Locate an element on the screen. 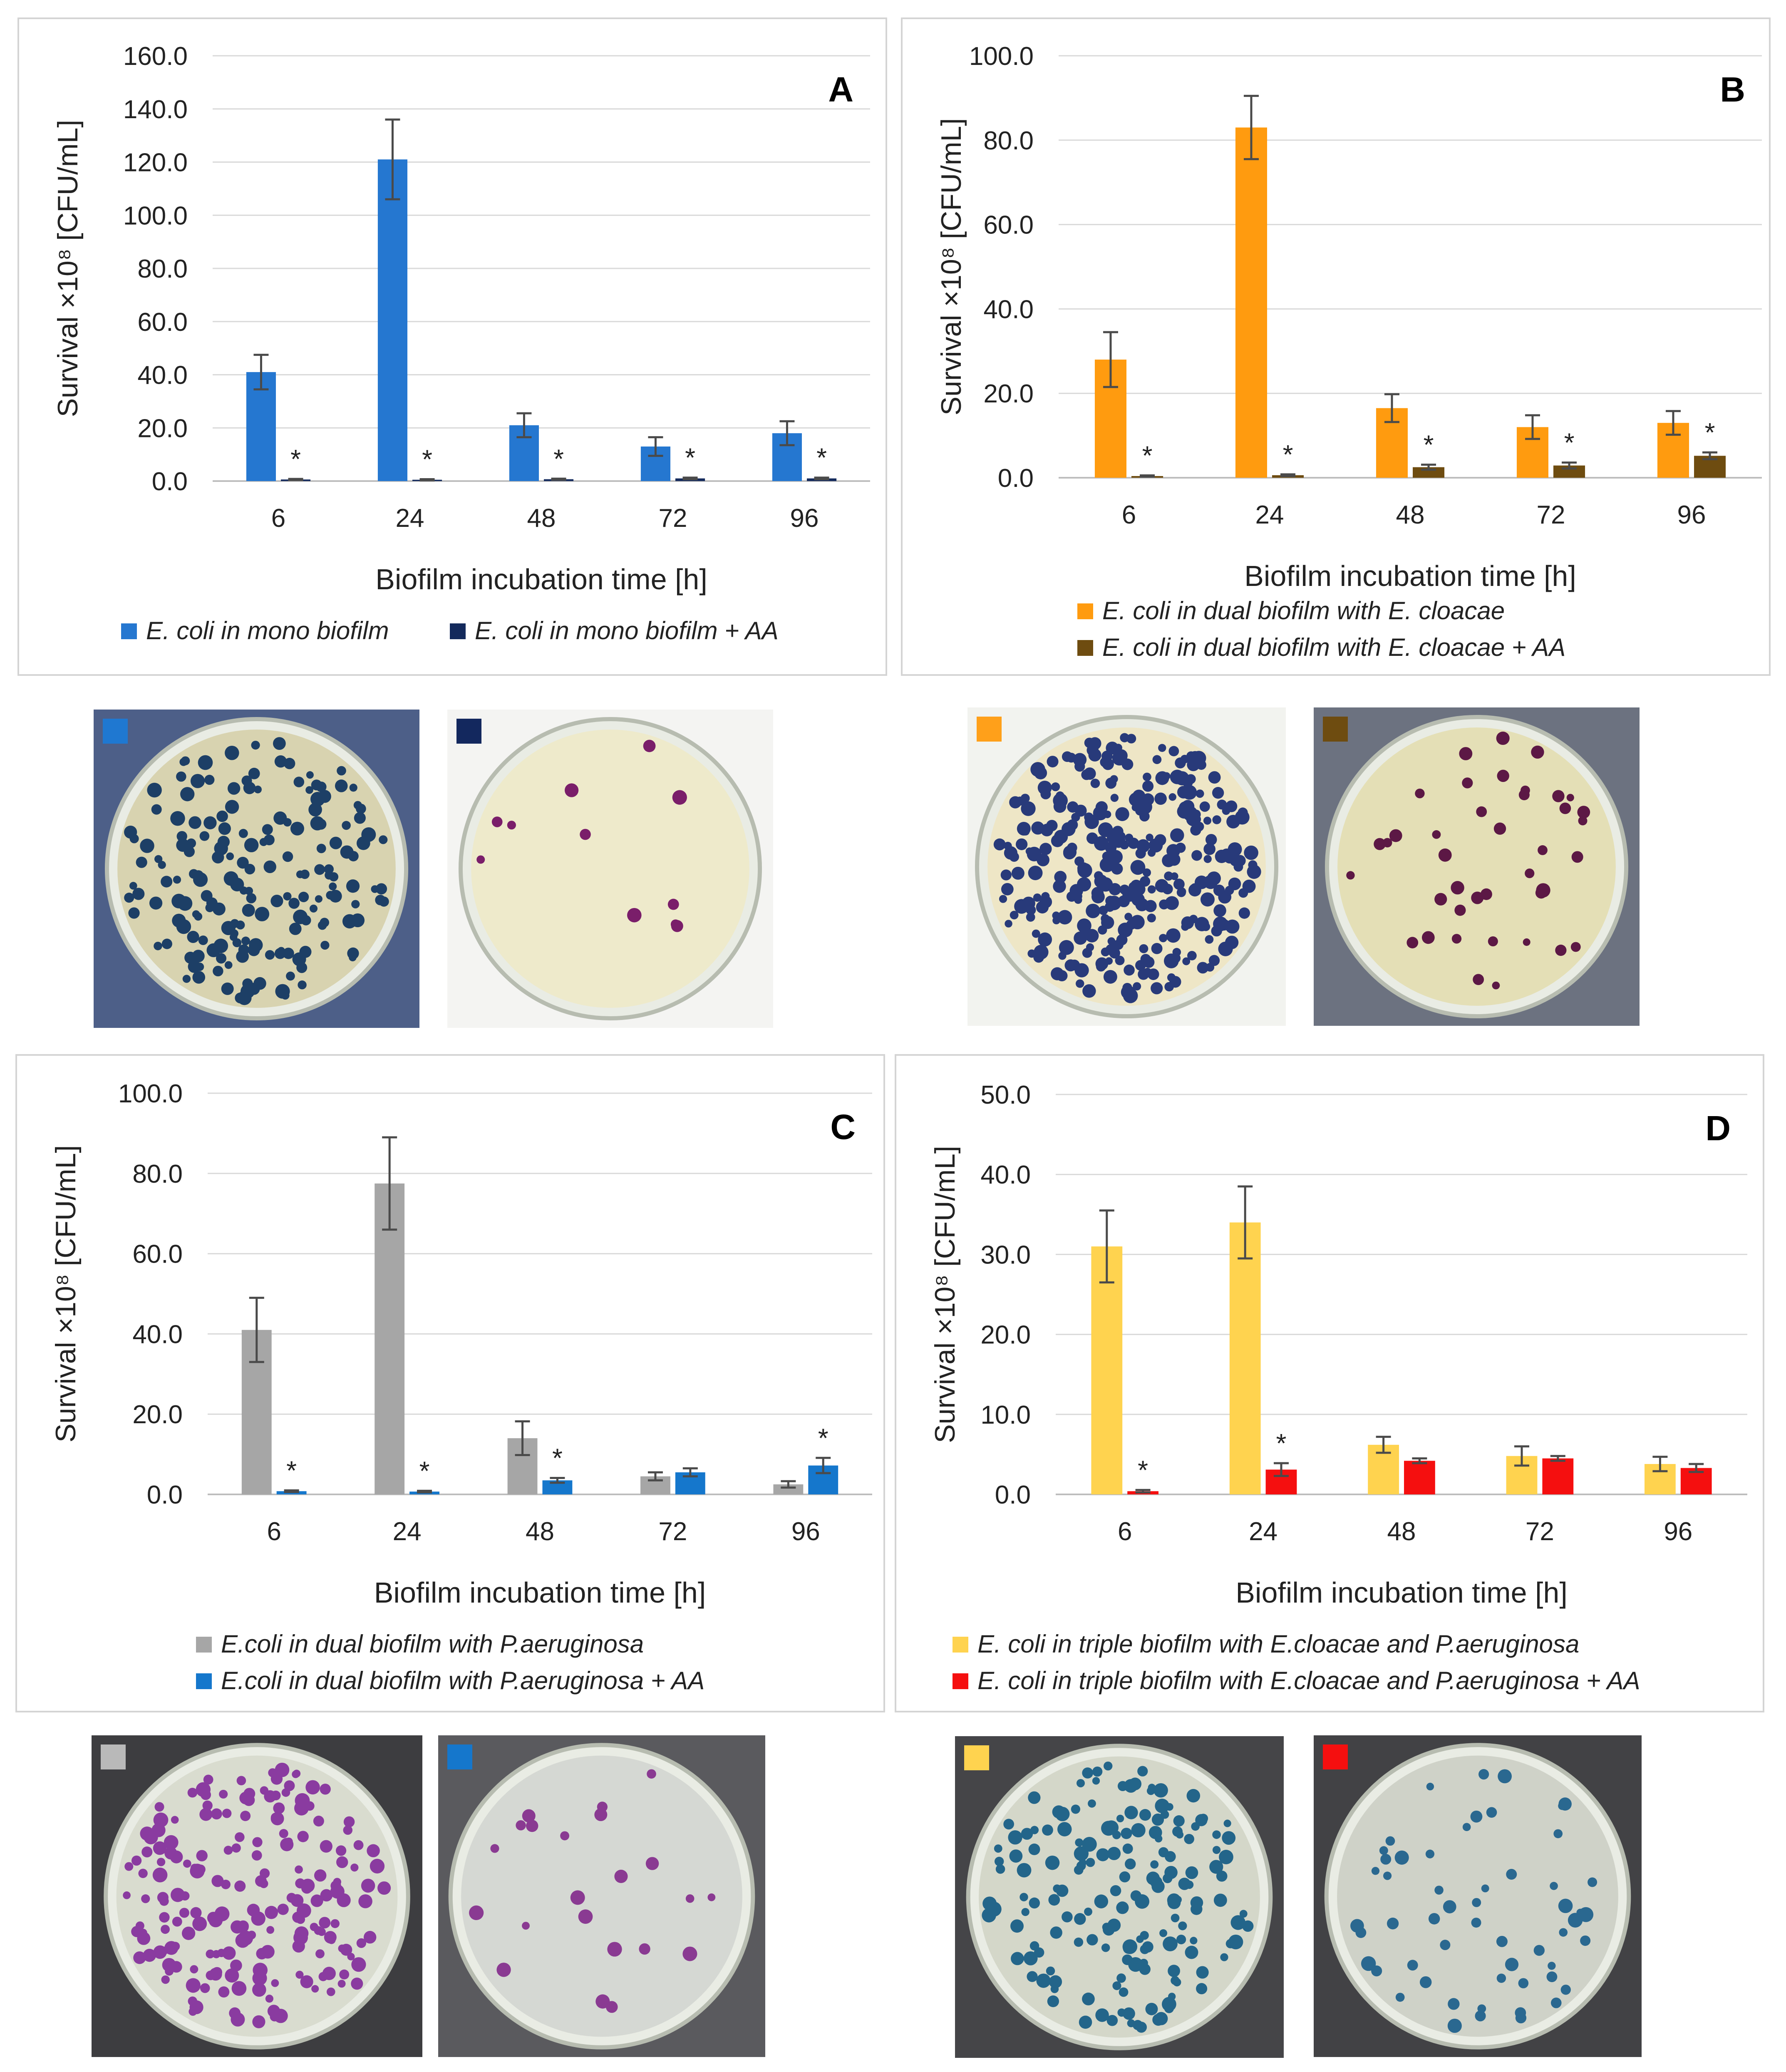  x-tick-label: 6 is located at coordinates (1129, 515).